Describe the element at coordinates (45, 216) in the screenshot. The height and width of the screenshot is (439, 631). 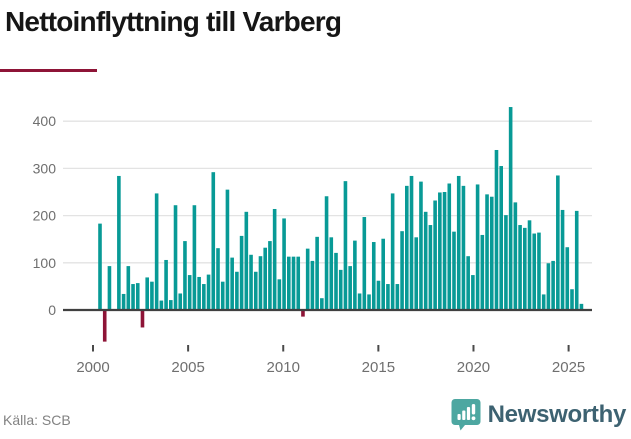
I see `y-axis-label-200: 200` at that location.